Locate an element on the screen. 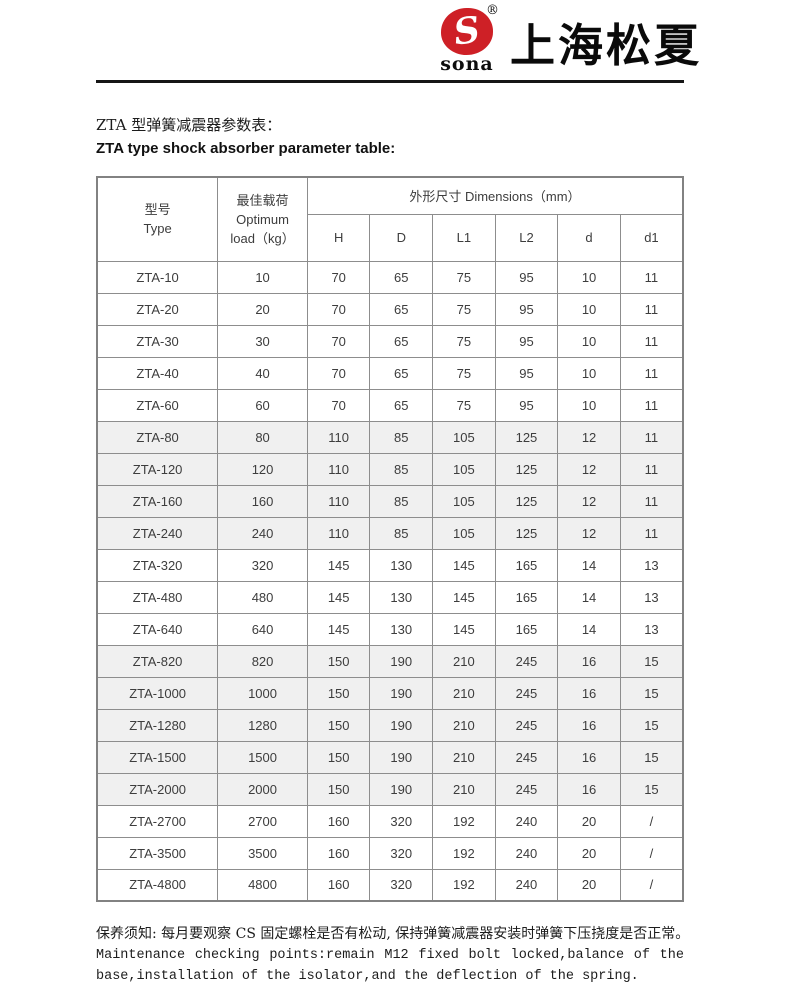  table-row: ZTA-1500 1500 150 190 210 245 16 15 is located at coordinates (390, 757).